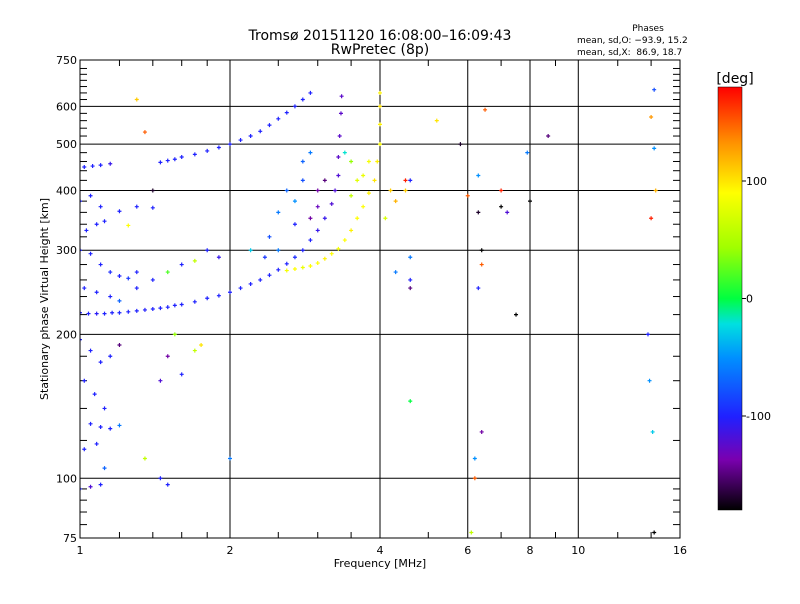 The image size is (800, 604). Describe the element at coordinates (70, 538) in the screenshot. I see `y-tick-label: 75` at that location.